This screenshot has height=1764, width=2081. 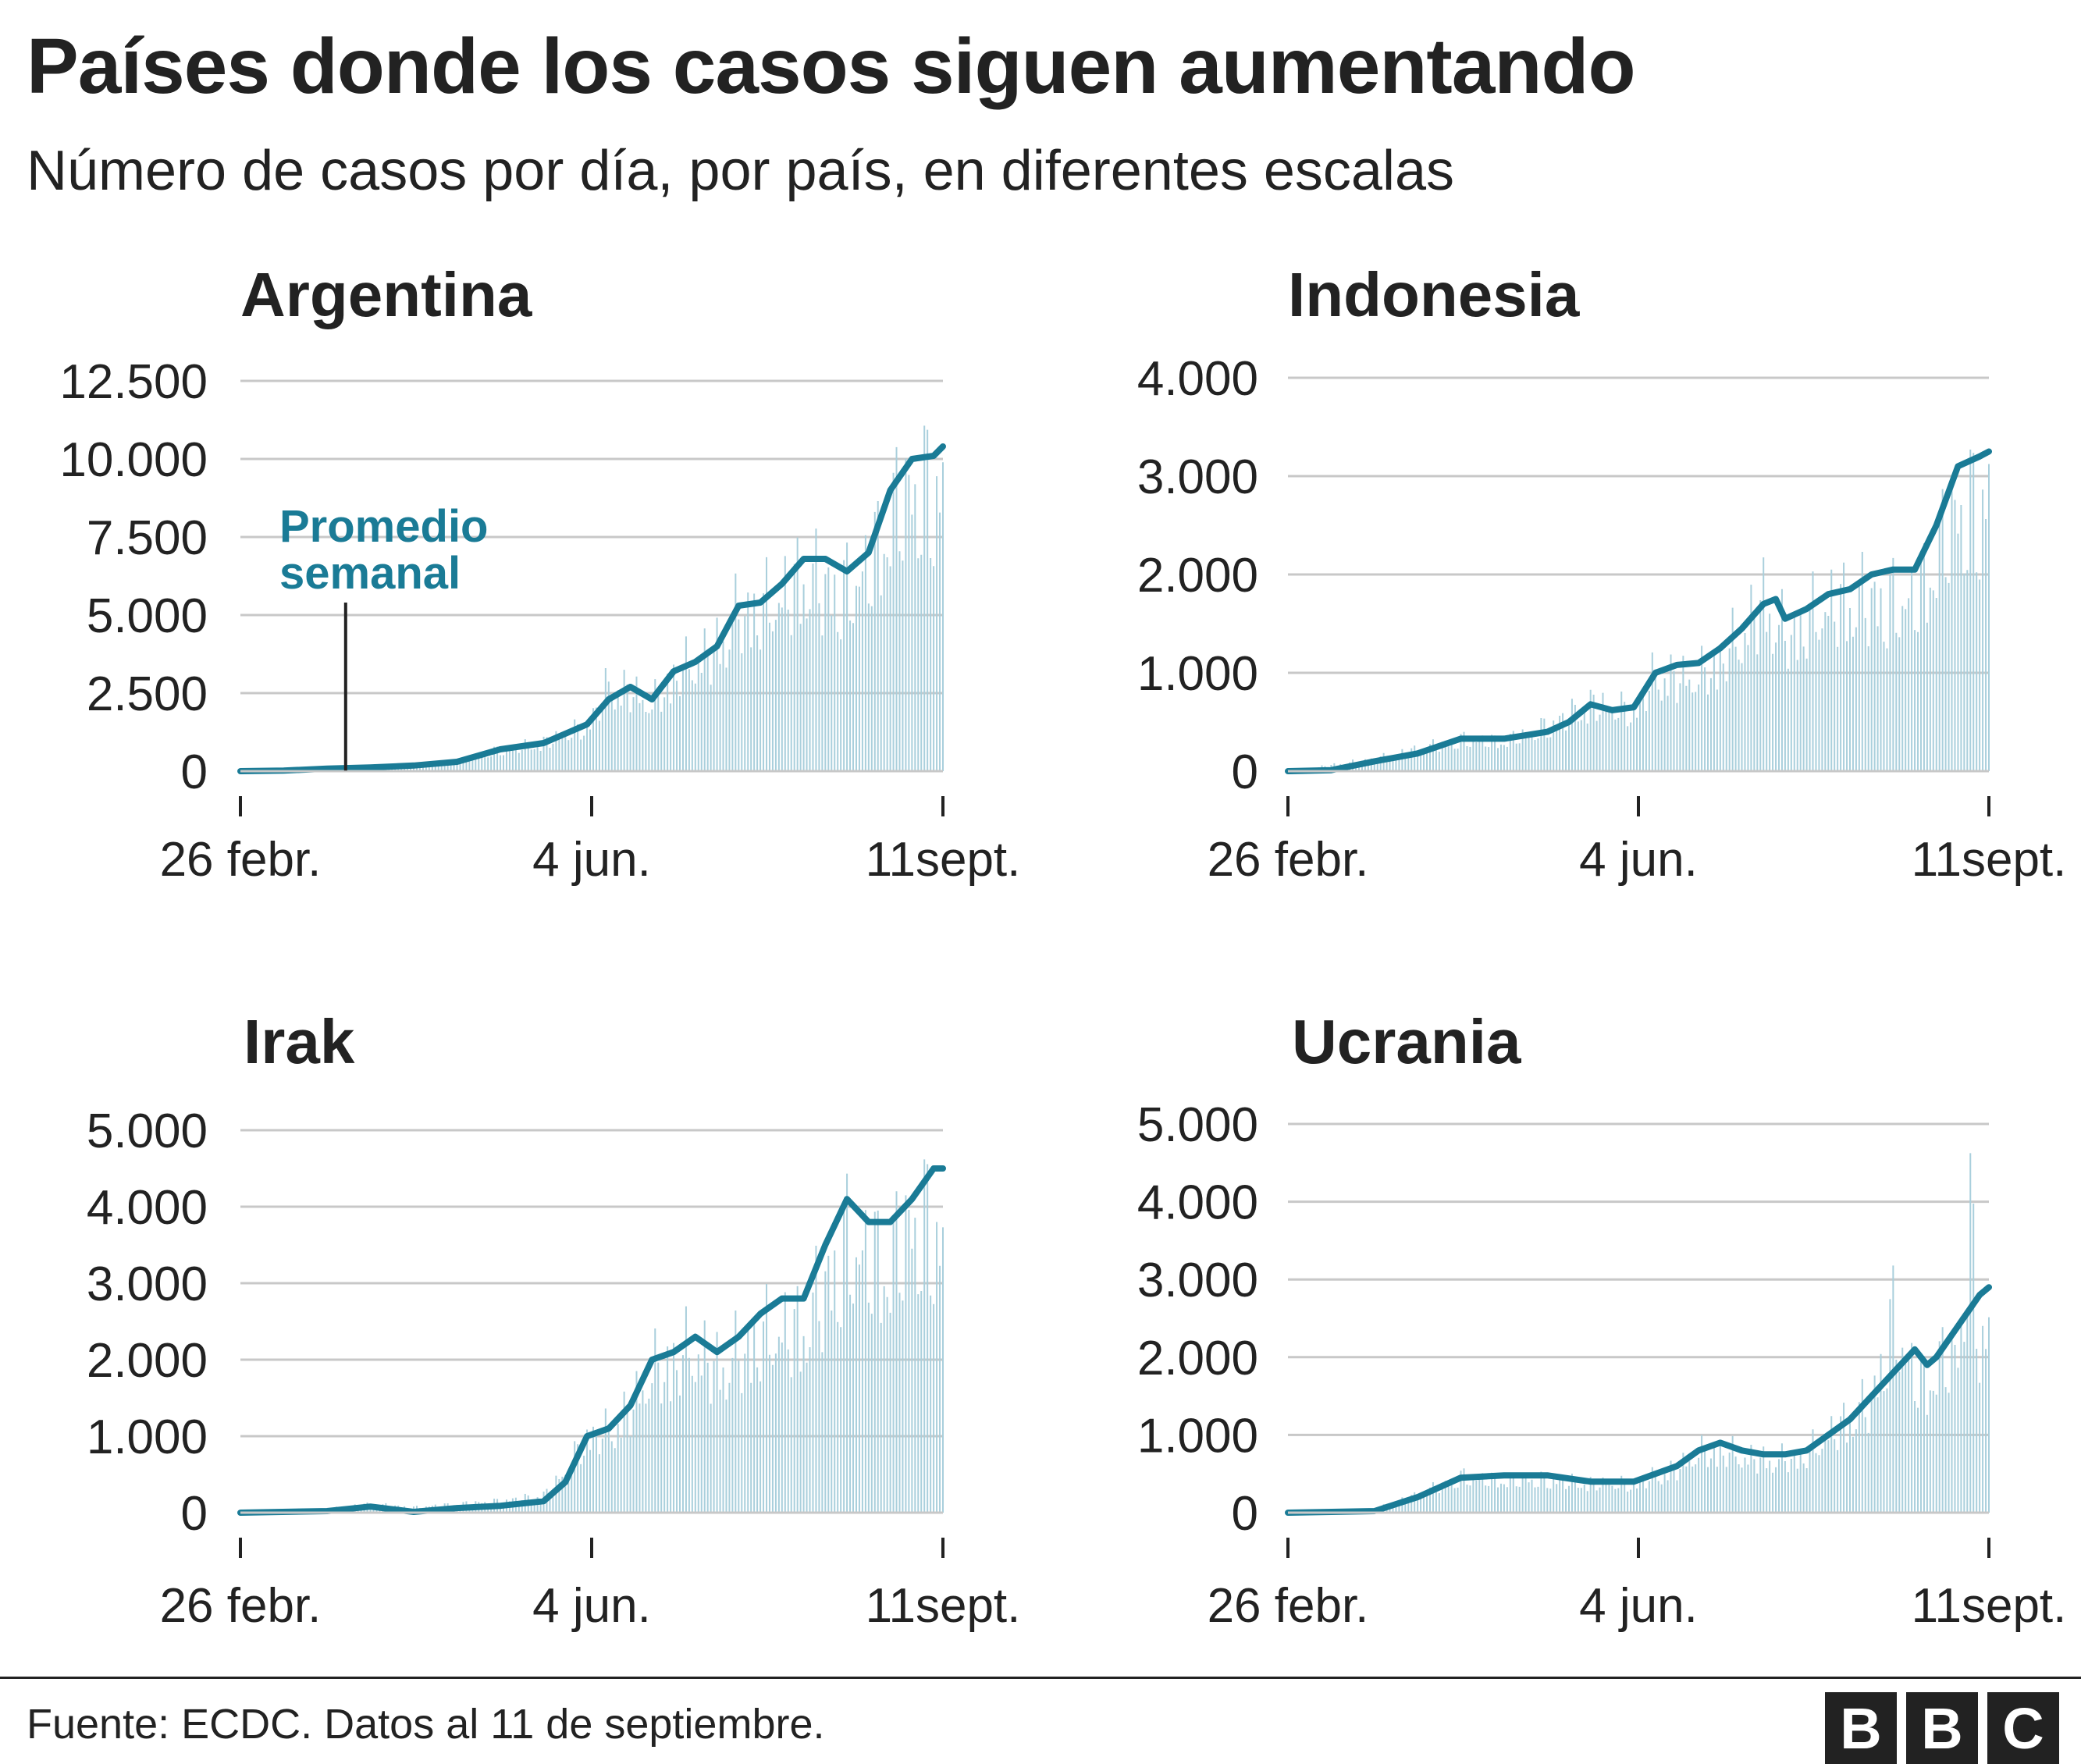 What do you see at coordinates (1407, 1041) in the screenshot?
I see `panel-title: Ucrania` at bounding box center [1407, 1041].